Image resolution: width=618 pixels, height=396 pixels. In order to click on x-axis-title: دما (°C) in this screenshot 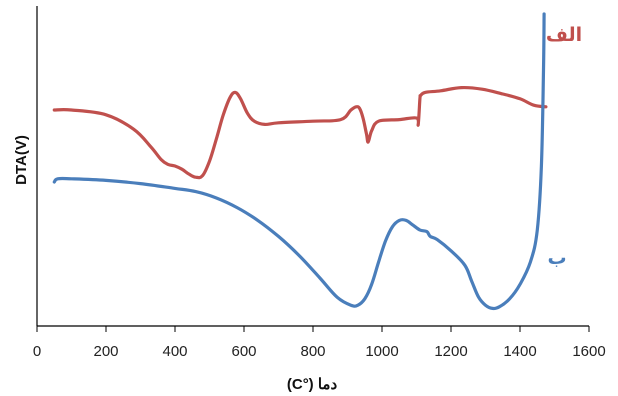, I will do `click(312, 384)`.